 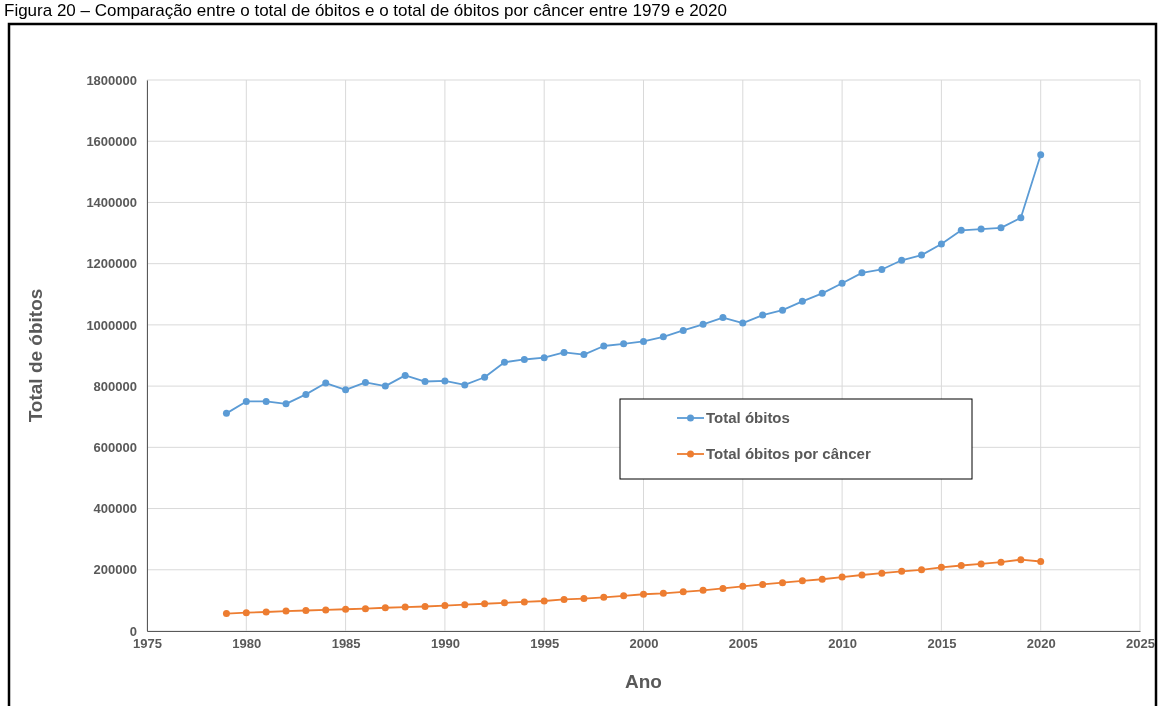 What do you see at coordinates (1140, 644) in the screenshot?
I see `x-tick-label: 2025` at bounding box center [1140, 644].